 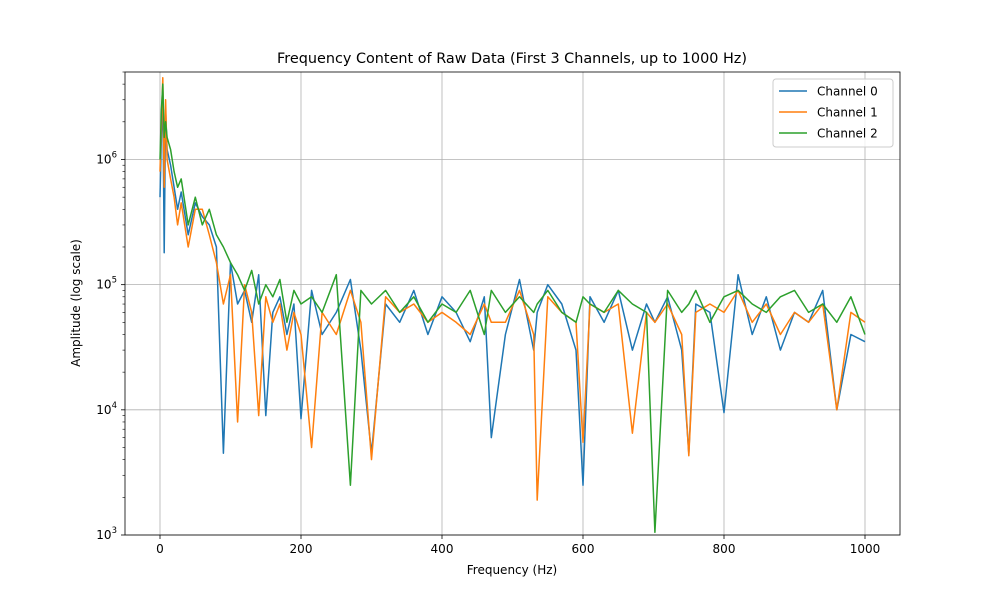 I want to click on legend-label: Channel 1, so click(x=847, y=113).